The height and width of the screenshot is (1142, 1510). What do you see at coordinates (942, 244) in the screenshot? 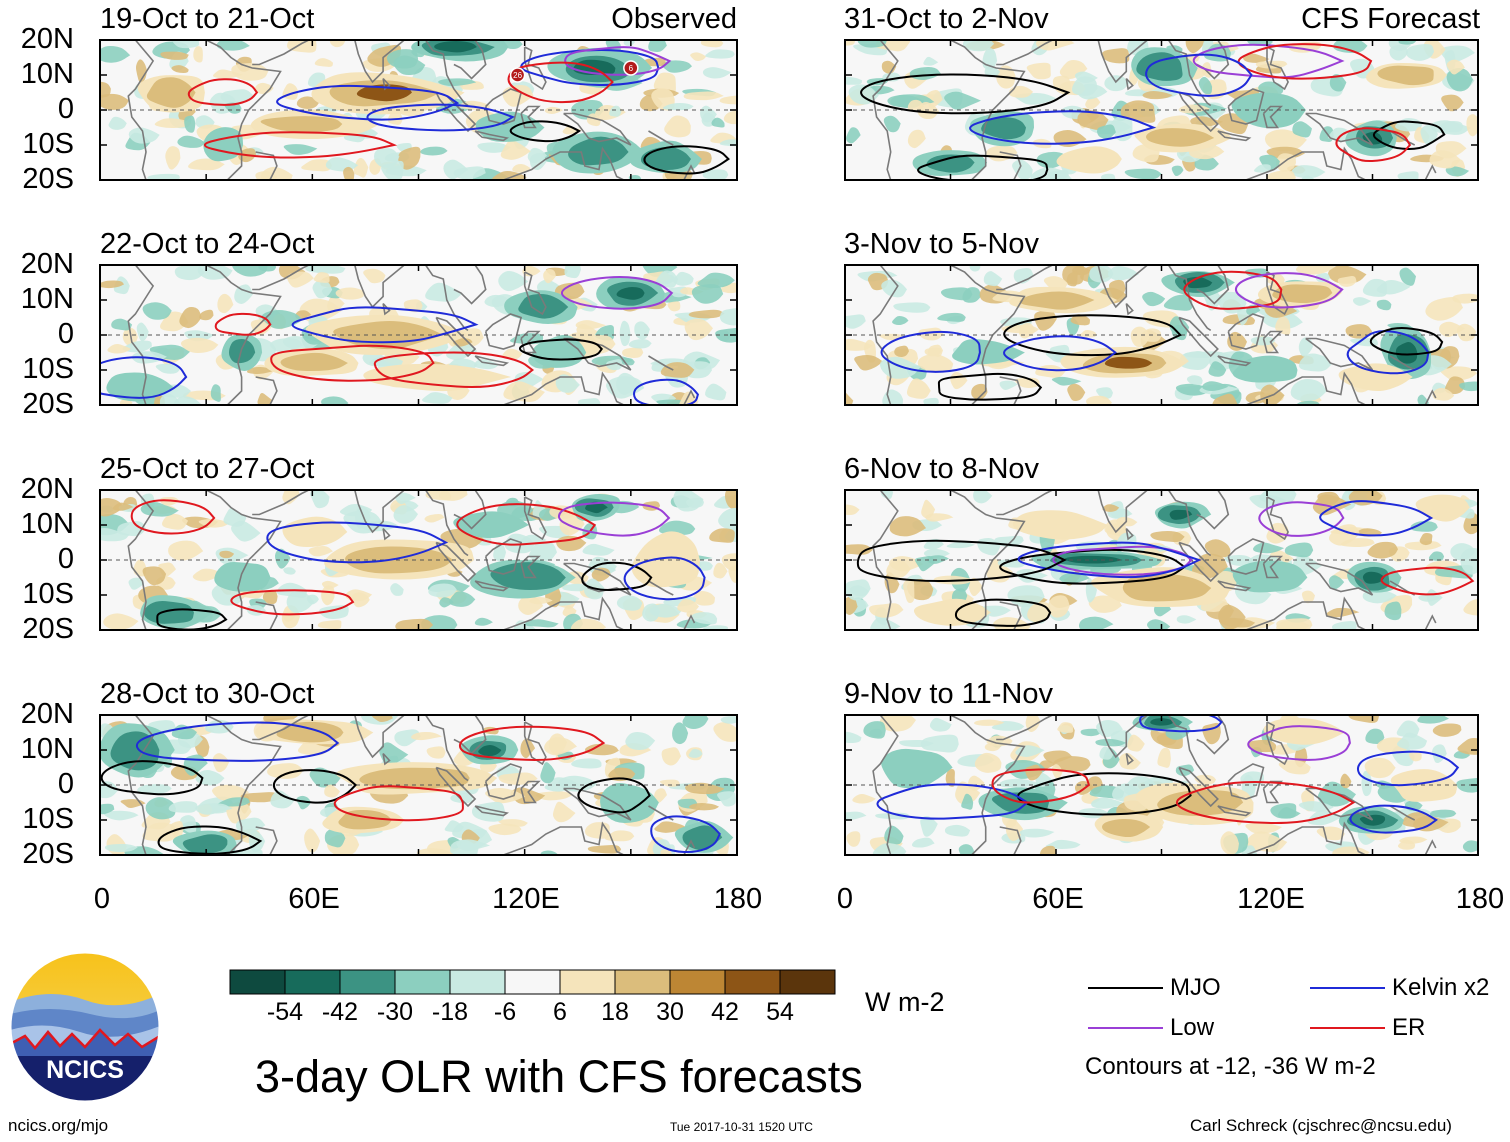
I see `panel-title-6: 3-Nov to 5-Nov` at bounding box center [942, 244].